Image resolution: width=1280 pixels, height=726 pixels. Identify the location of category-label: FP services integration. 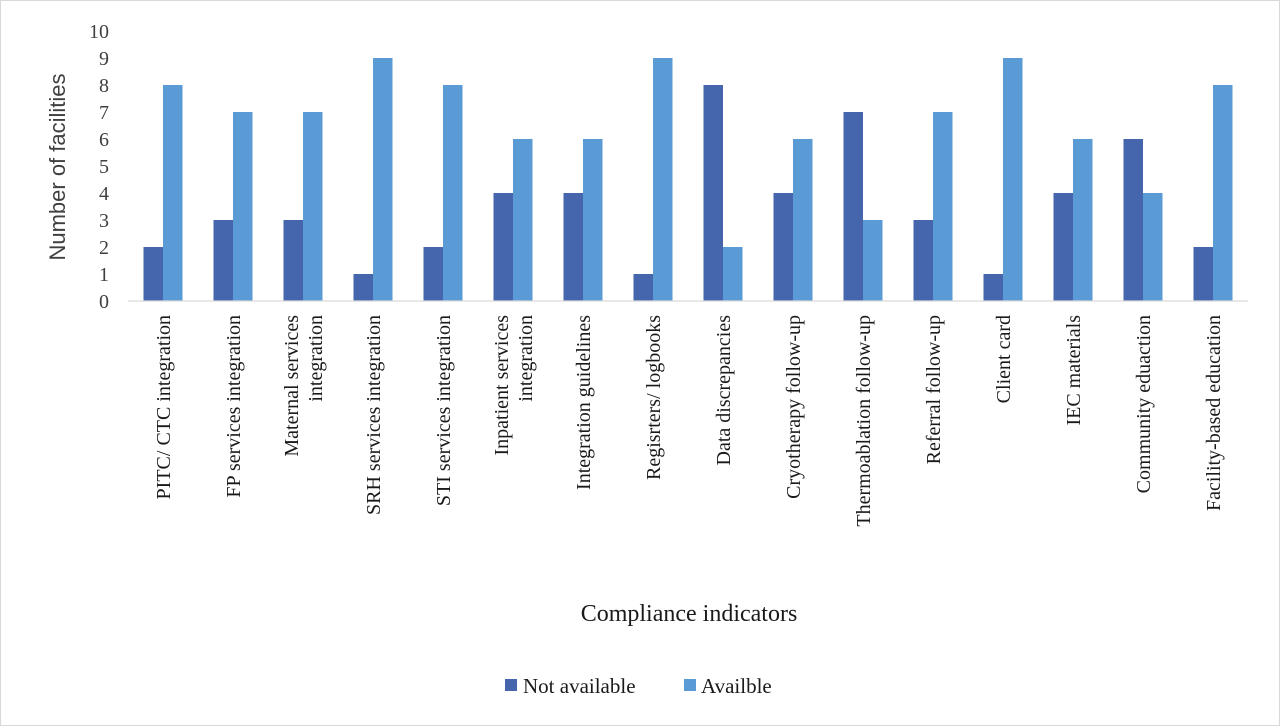
(234, 406).